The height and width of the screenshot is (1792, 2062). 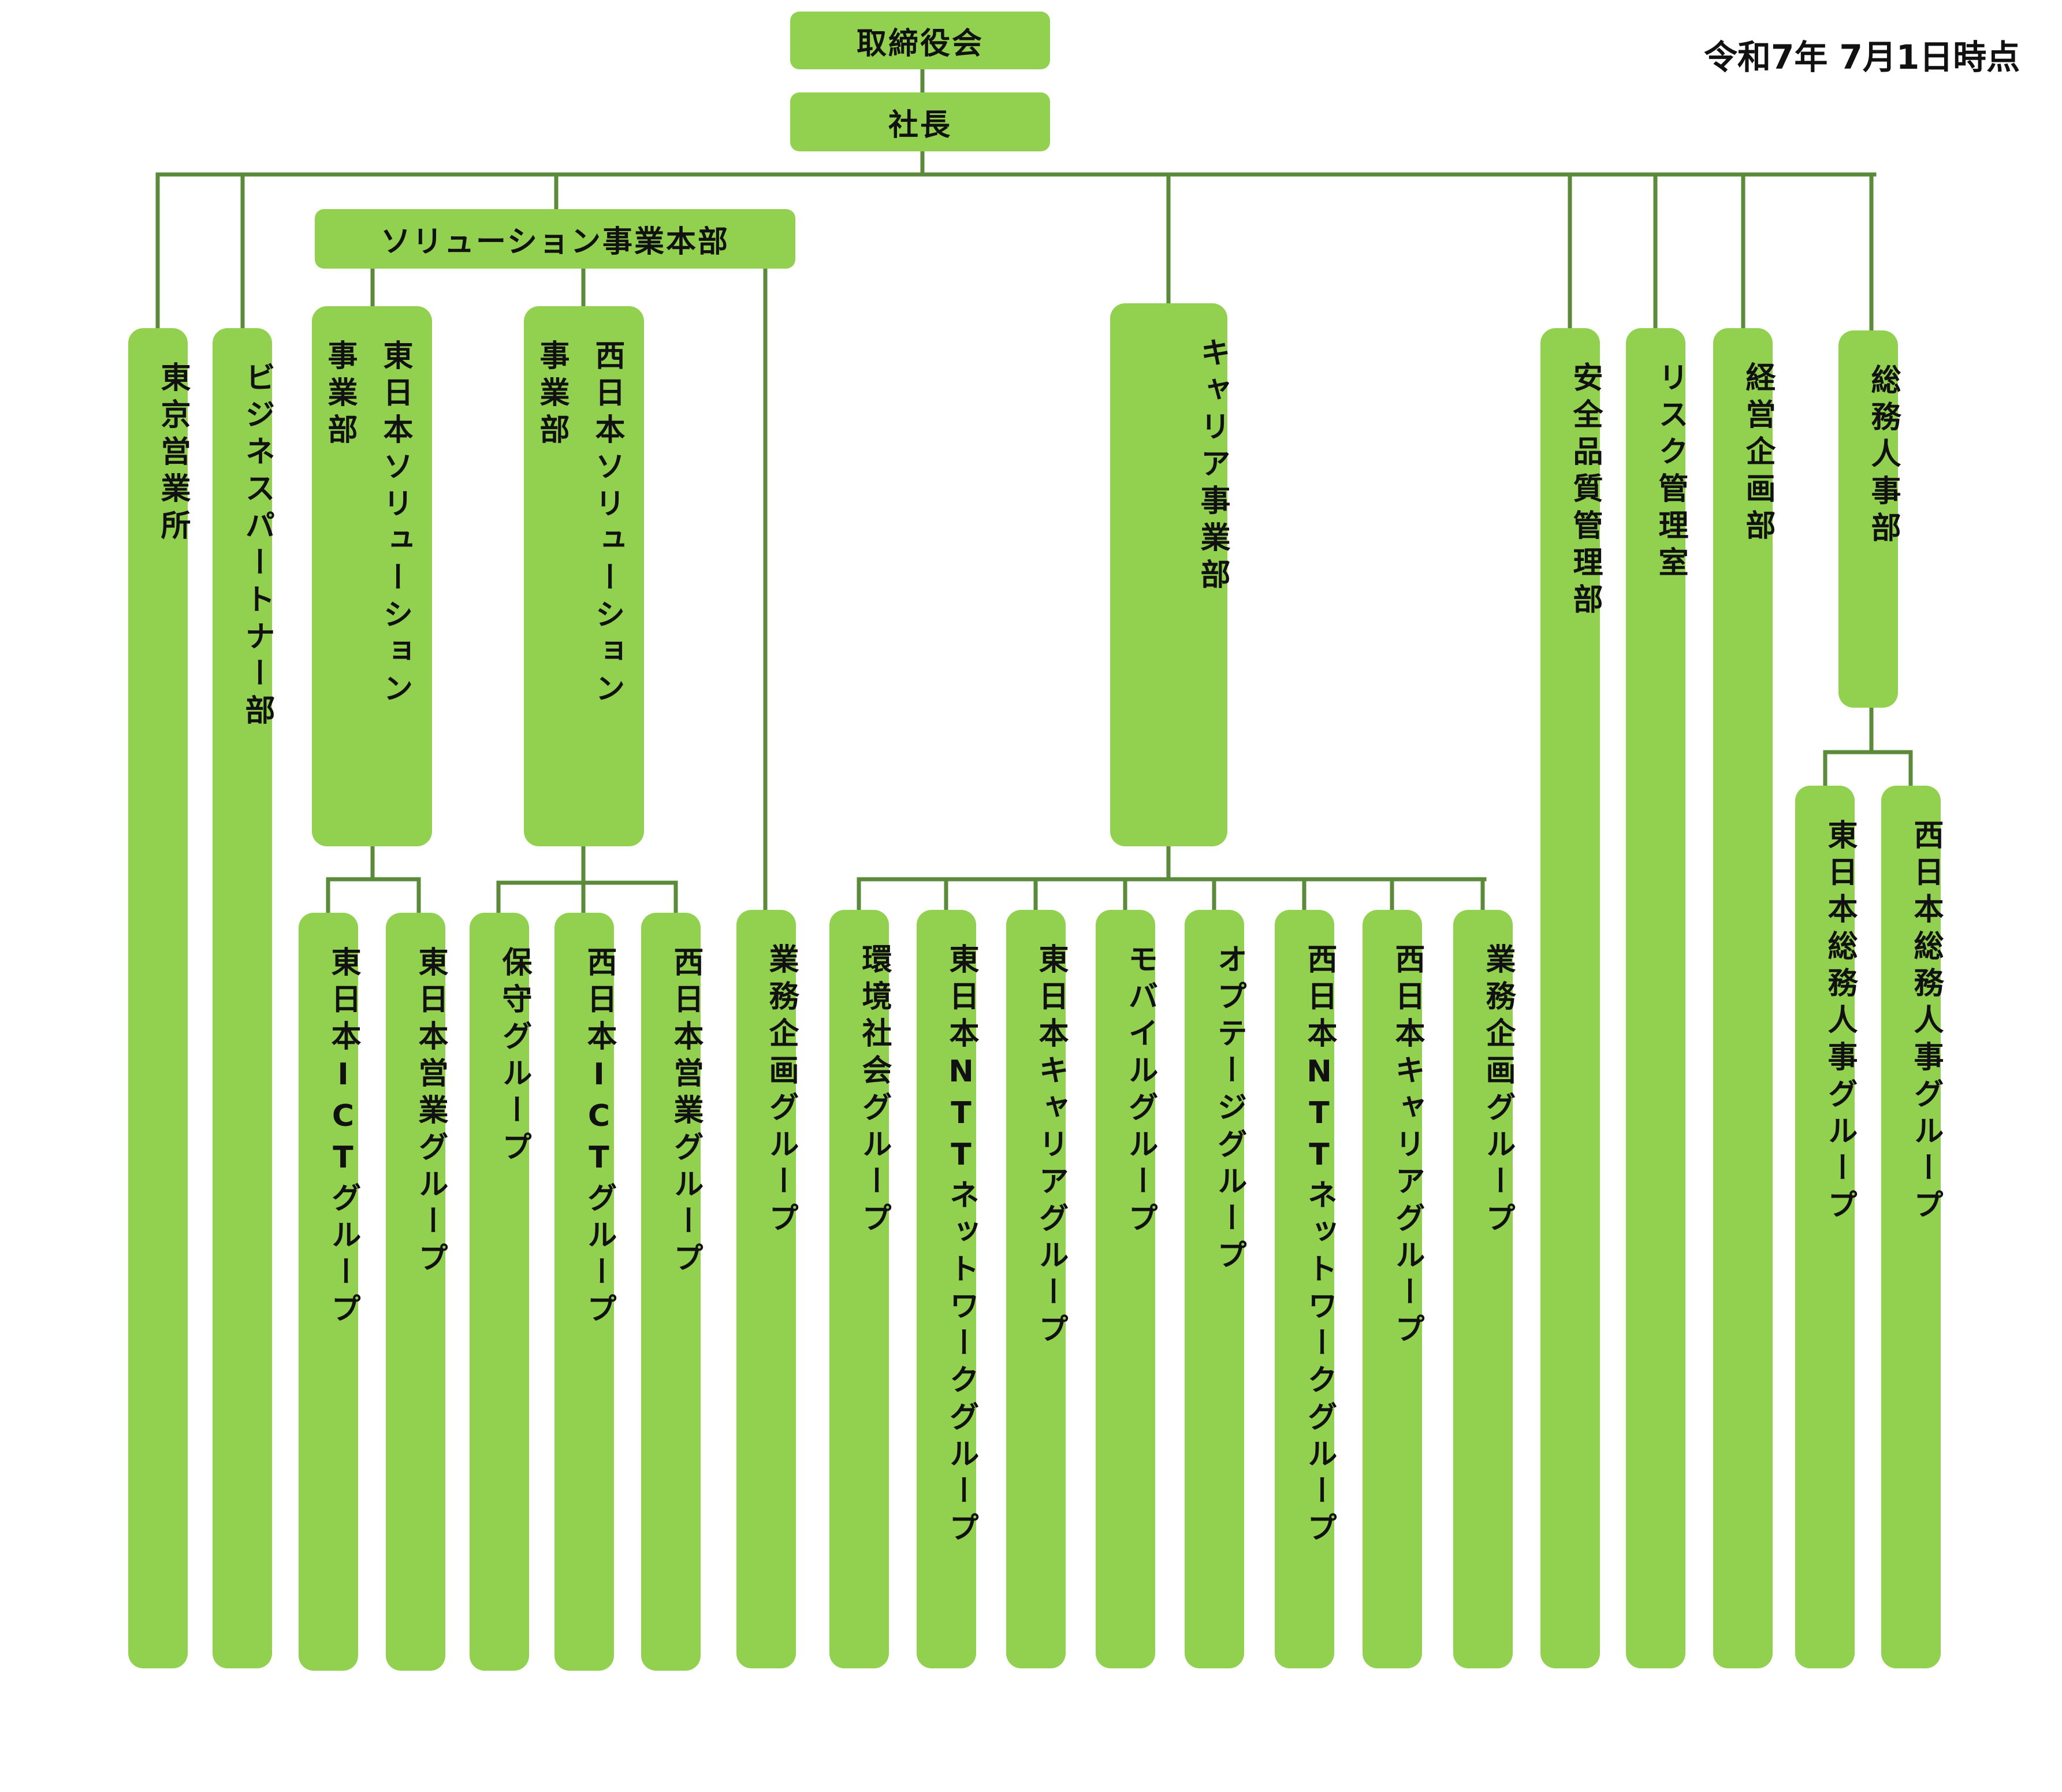 What do you see at coordinates (607, 524) in the screenshot?
I see `west-solution-label-main: 西日本ソリューション` at bounding box center [607, 524].